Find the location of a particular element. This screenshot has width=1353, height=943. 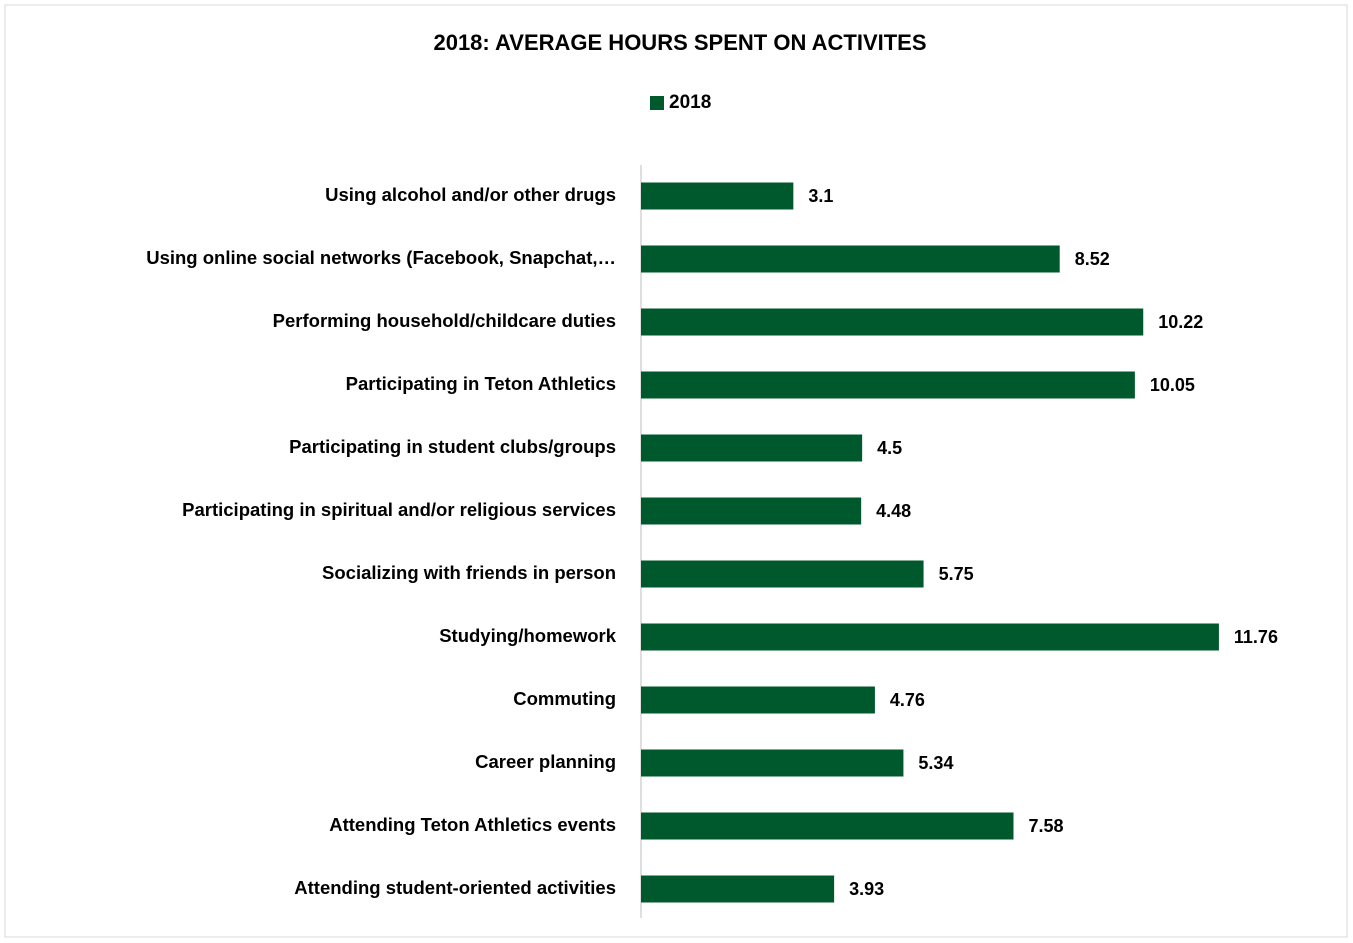

category-label: Career planning is located at coordinates (545, 761).